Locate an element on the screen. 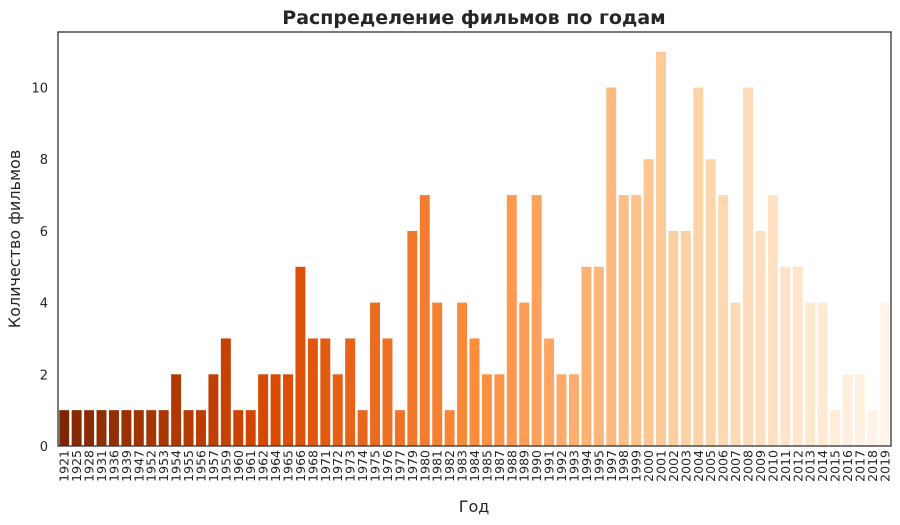 This screenshot has height=525, width=900. x-tick-label: 1972 is located at coordinates (337, 466).